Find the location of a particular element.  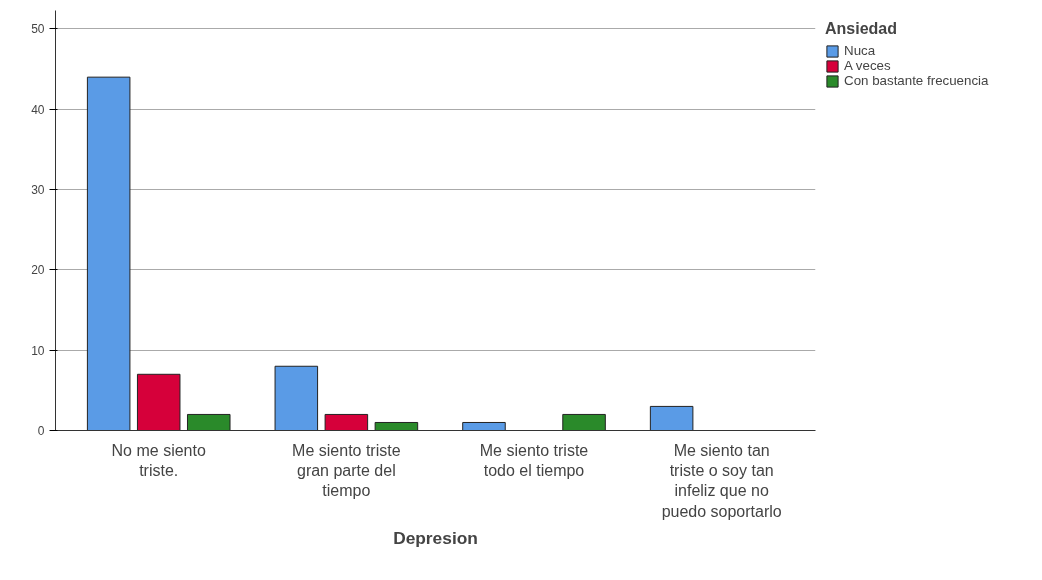

legend-label: A veces is located at coordinates (867, 65).